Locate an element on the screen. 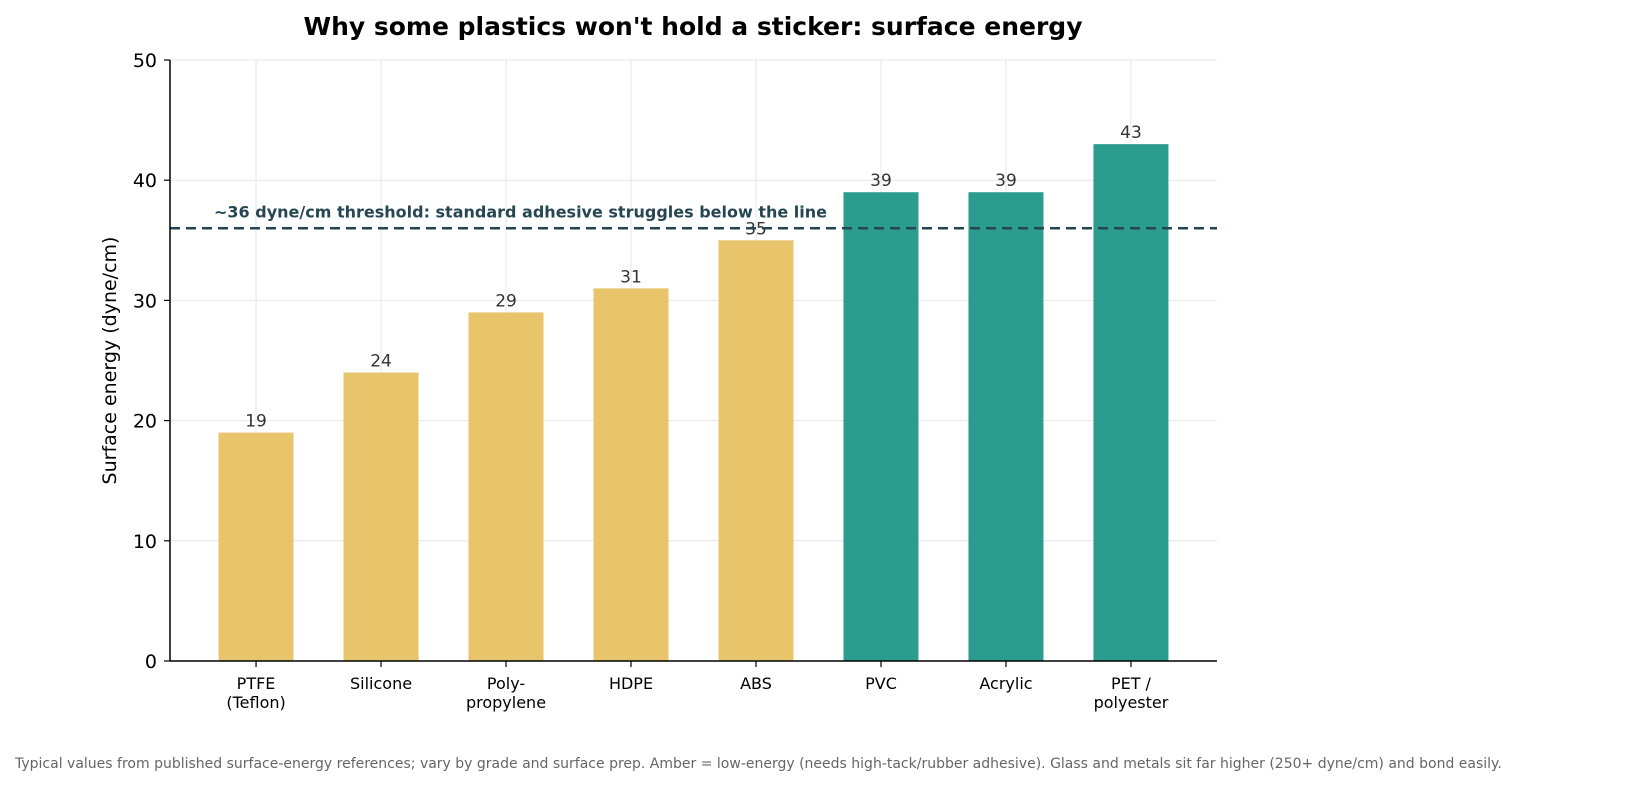 The height and width of the screenshot is (787, 1631). y-tick-label: 10 is located at coordinates (145, 542).